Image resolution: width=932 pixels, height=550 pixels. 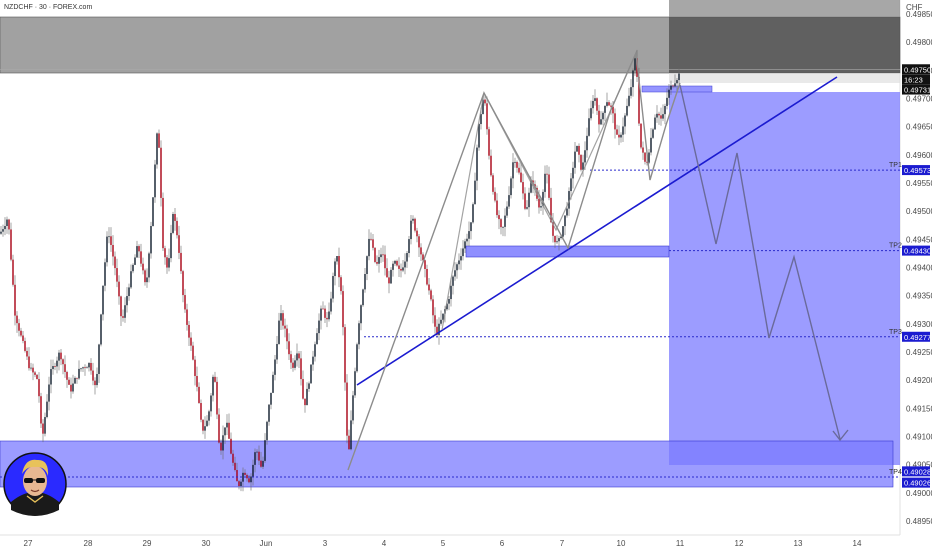 What do you see at coordinates (680, 543) in the screenshot?
I see `x-tick-label: 11` at bounding box center [680, 543].